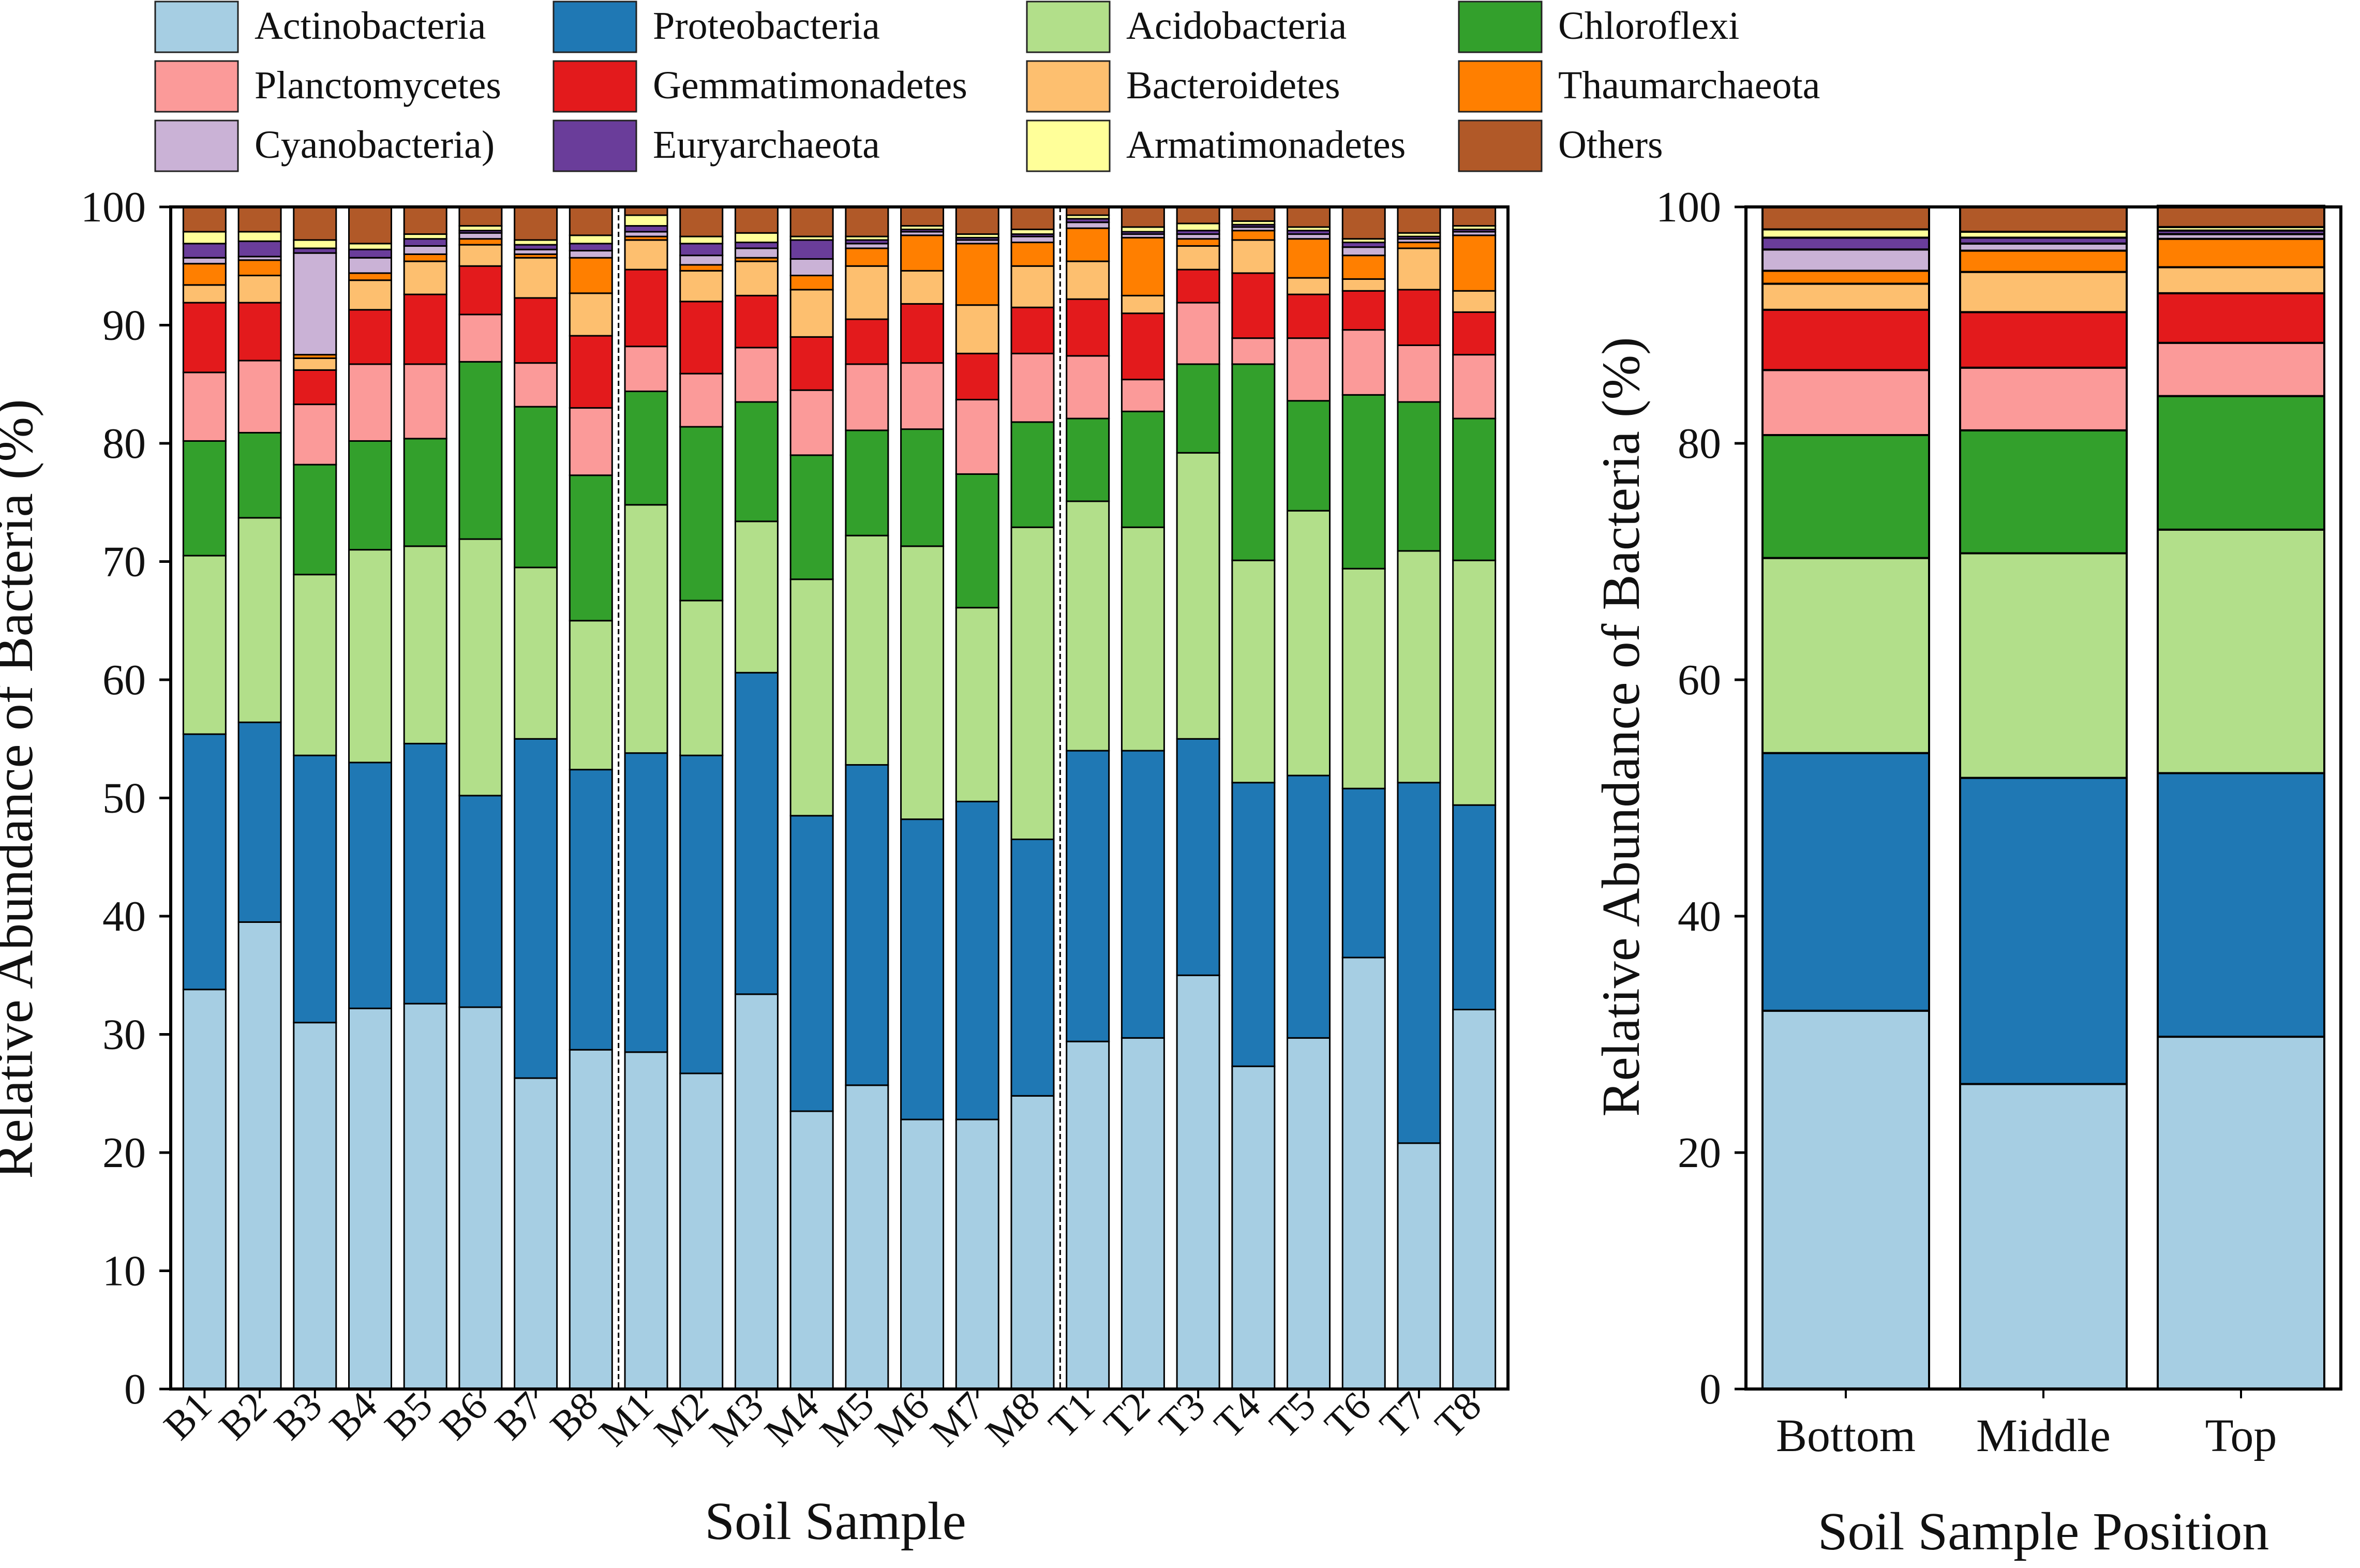 Image resolution: width=2360 pixels, height=1568 pixels. What do you see at coordinates (591, 695) in the screenshot?
I see `segment-b8-acidobacteria` at bounding box center [591, 695].